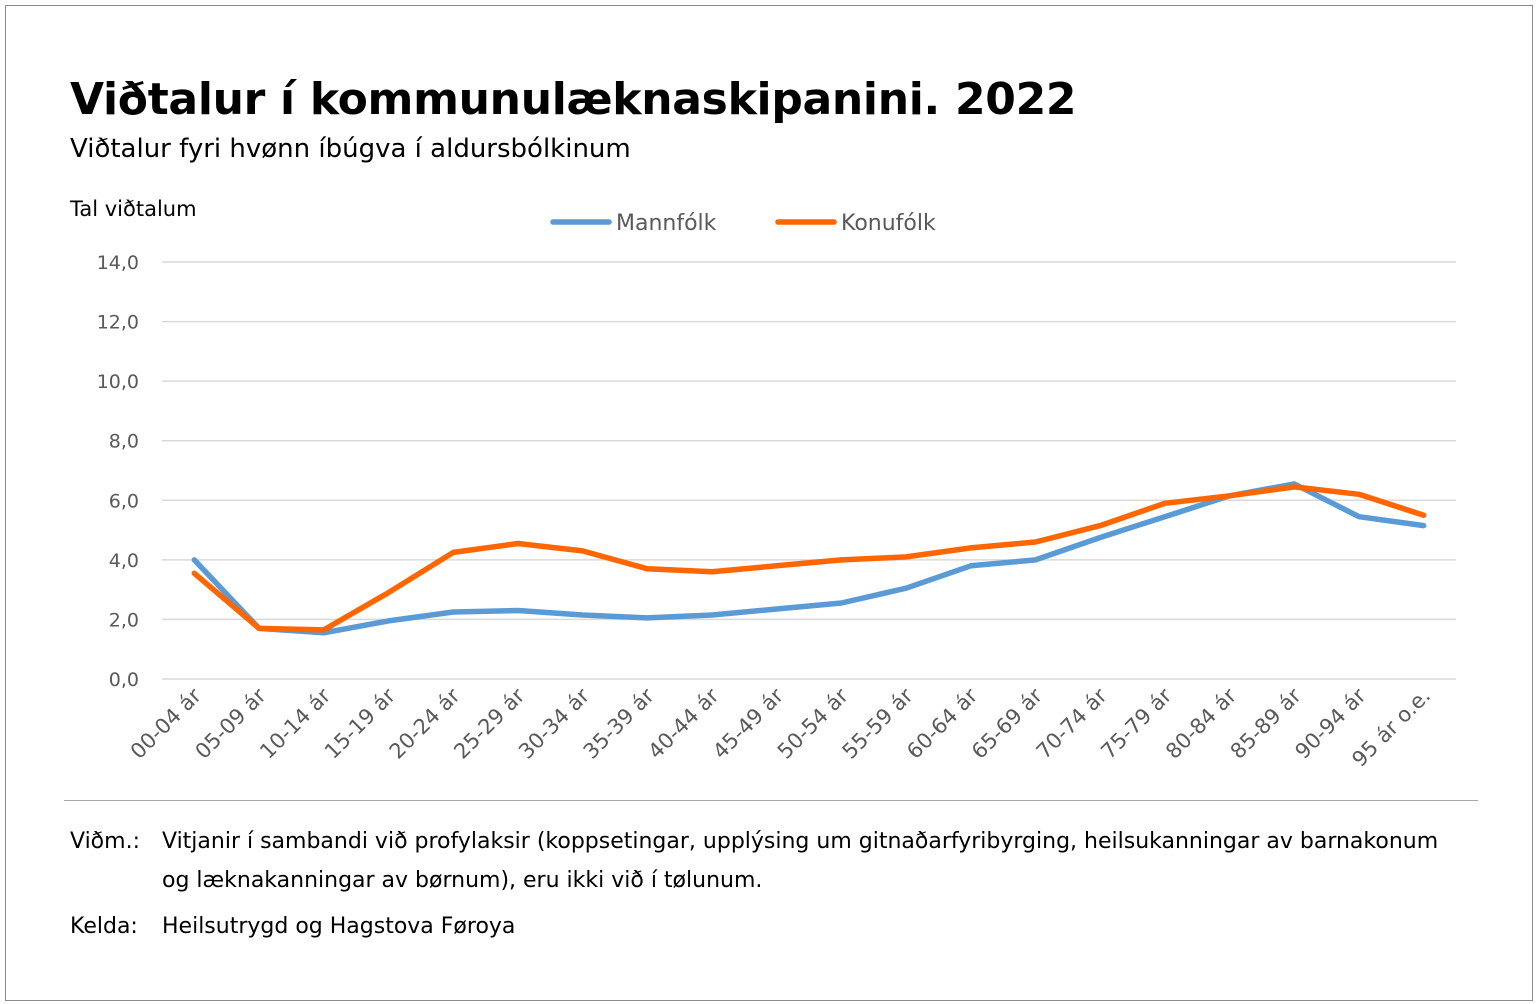  I want to click on legend-label: Mannfólk, so click(666, 223).